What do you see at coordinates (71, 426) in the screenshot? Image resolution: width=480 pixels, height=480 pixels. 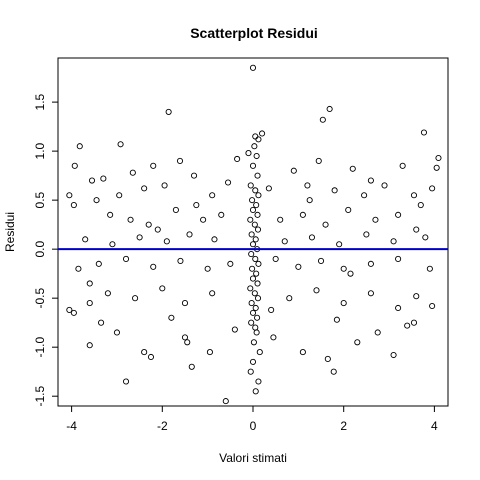 I see `x-tick-label: -4` at bounding box center [71, 426].